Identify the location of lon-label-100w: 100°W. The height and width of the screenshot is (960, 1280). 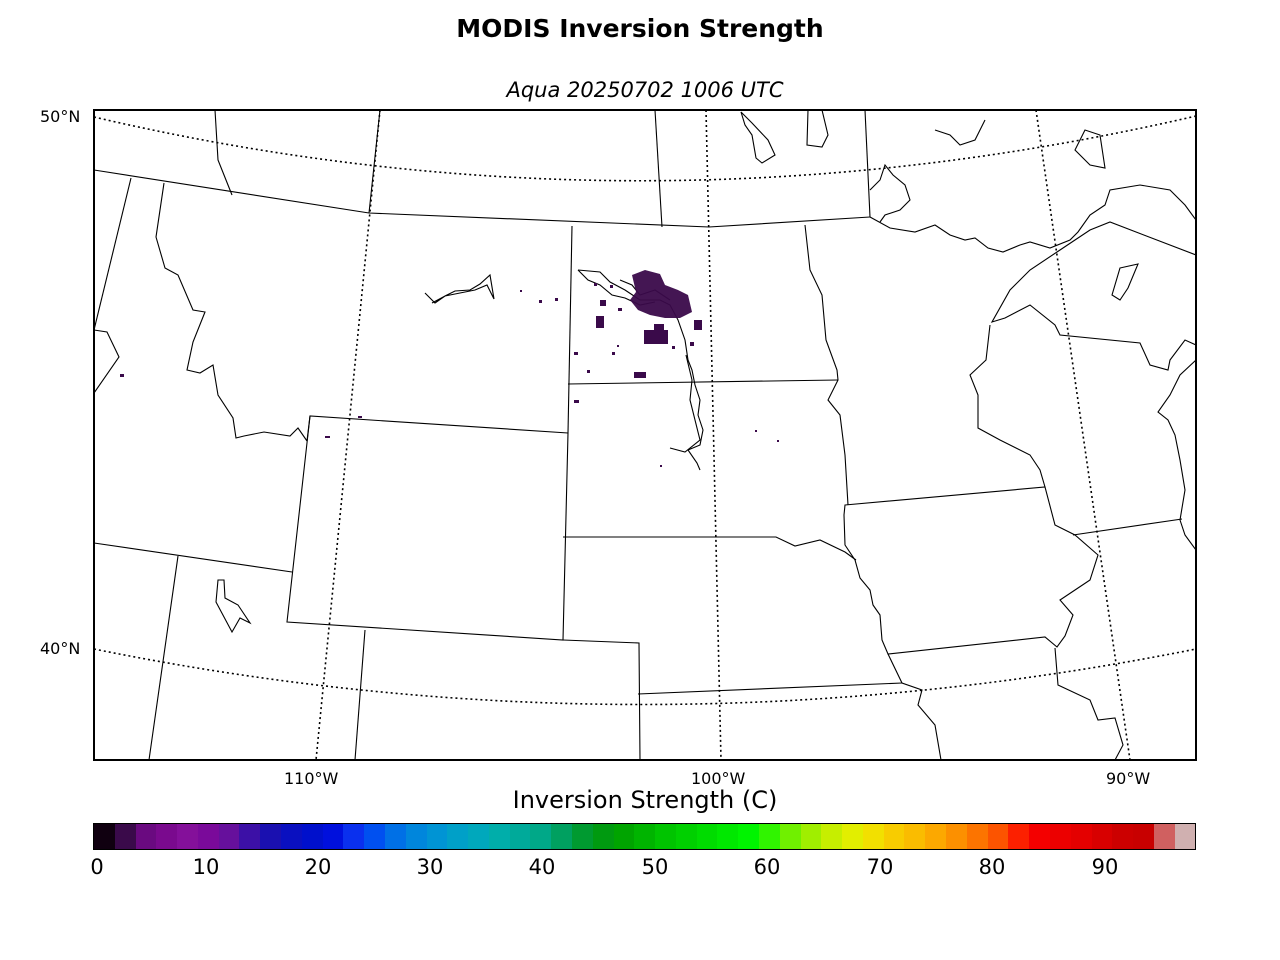
(718, 778).